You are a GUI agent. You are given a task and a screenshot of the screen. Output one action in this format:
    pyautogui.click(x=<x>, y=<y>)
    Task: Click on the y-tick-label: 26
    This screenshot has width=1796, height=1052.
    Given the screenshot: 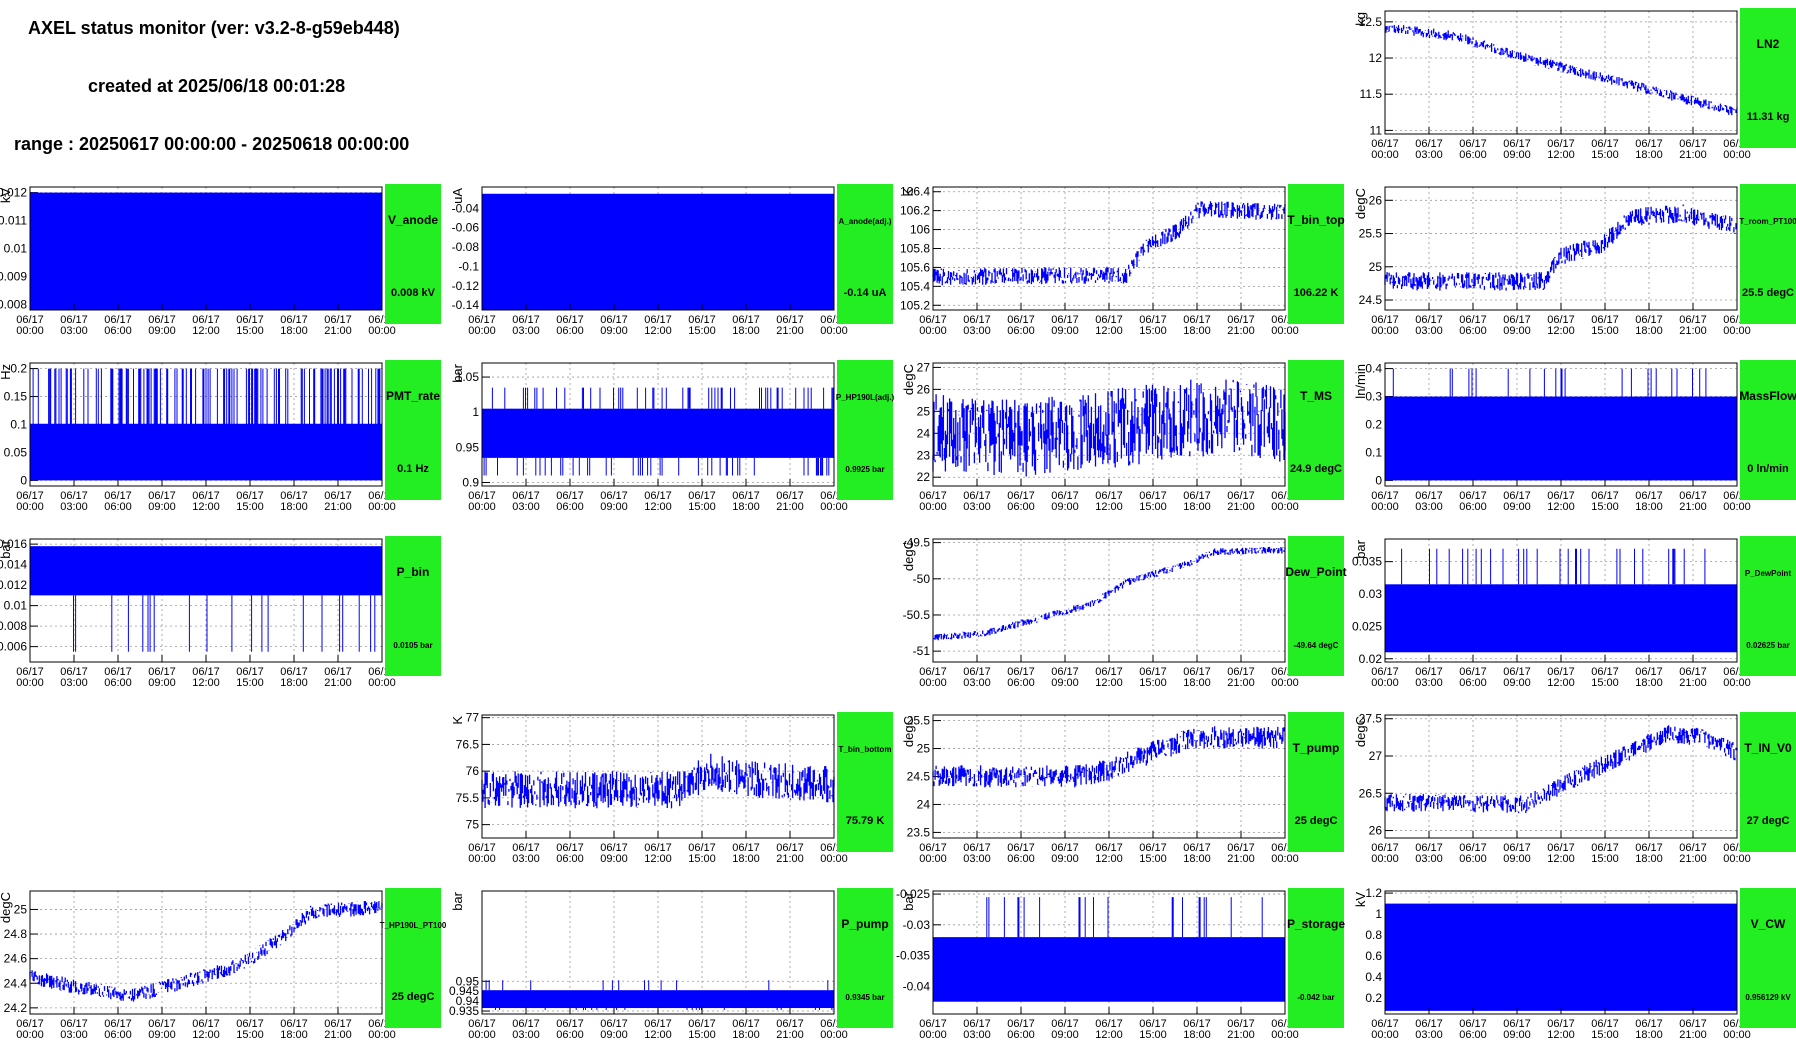 What is the action you would take?
    pyautogui.click(x=1376, y=200)
    